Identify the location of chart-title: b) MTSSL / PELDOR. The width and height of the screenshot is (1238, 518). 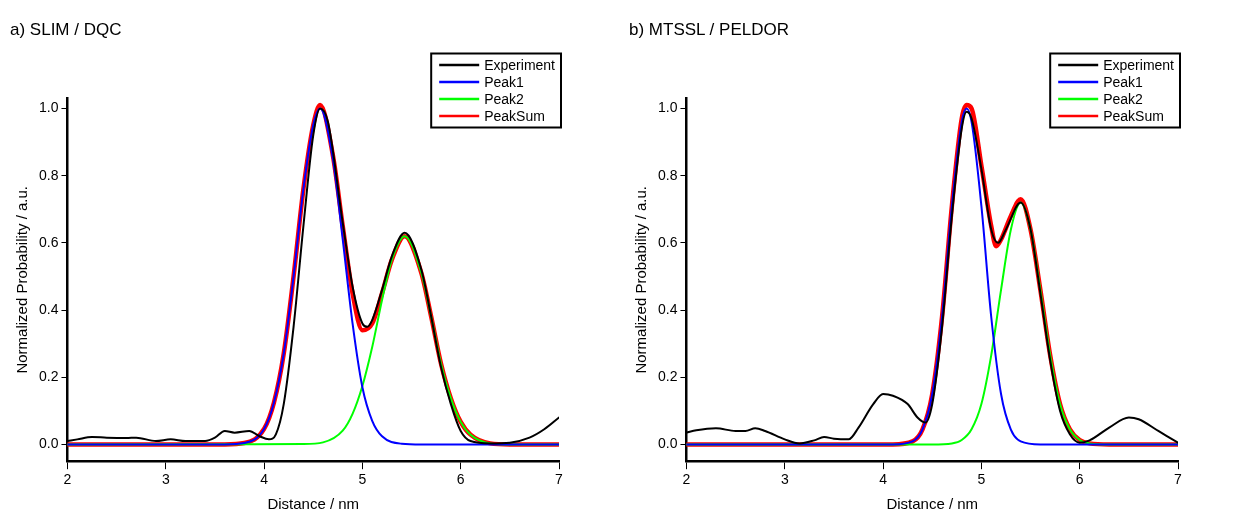
(709, 29).